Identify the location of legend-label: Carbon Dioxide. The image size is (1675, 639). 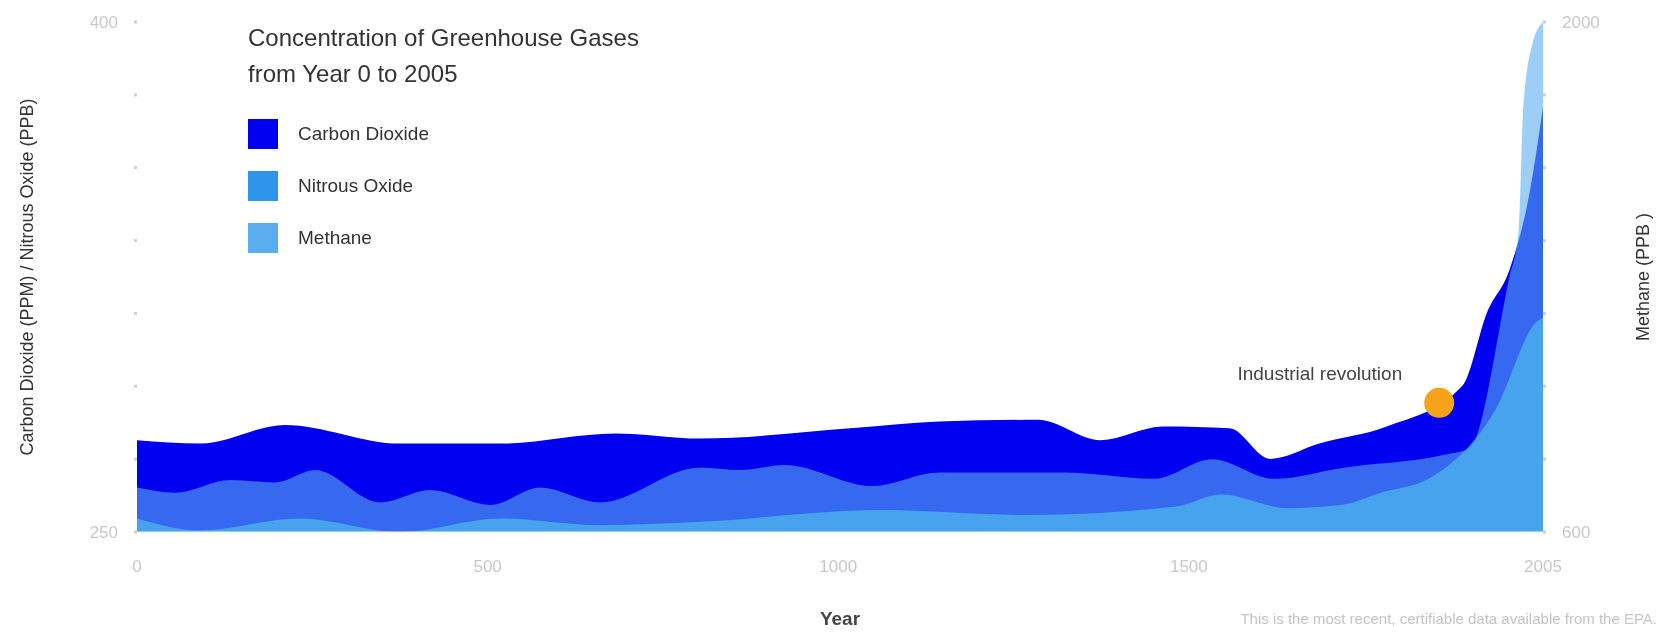
(363, 134).